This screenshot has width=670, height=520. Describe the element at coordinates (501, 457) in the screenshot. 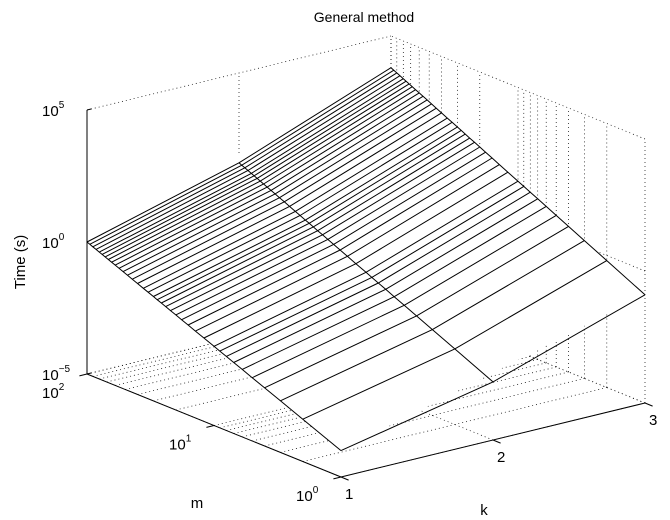

I see `k-tick-label: 2` at that location.